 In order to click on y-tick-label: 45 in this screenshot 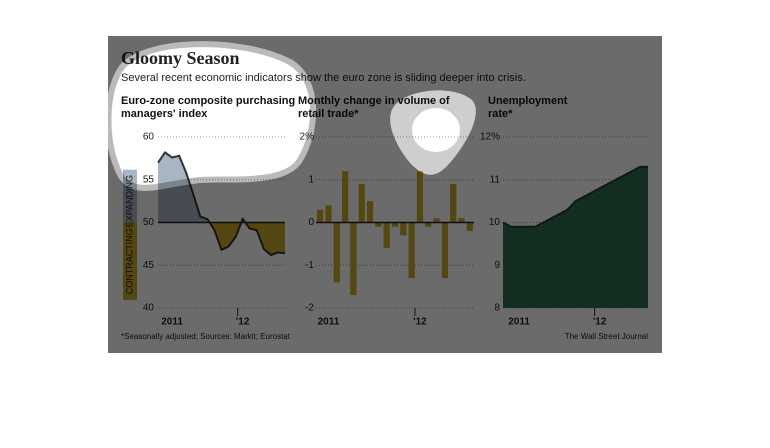, I will do `click(149, 265)`.